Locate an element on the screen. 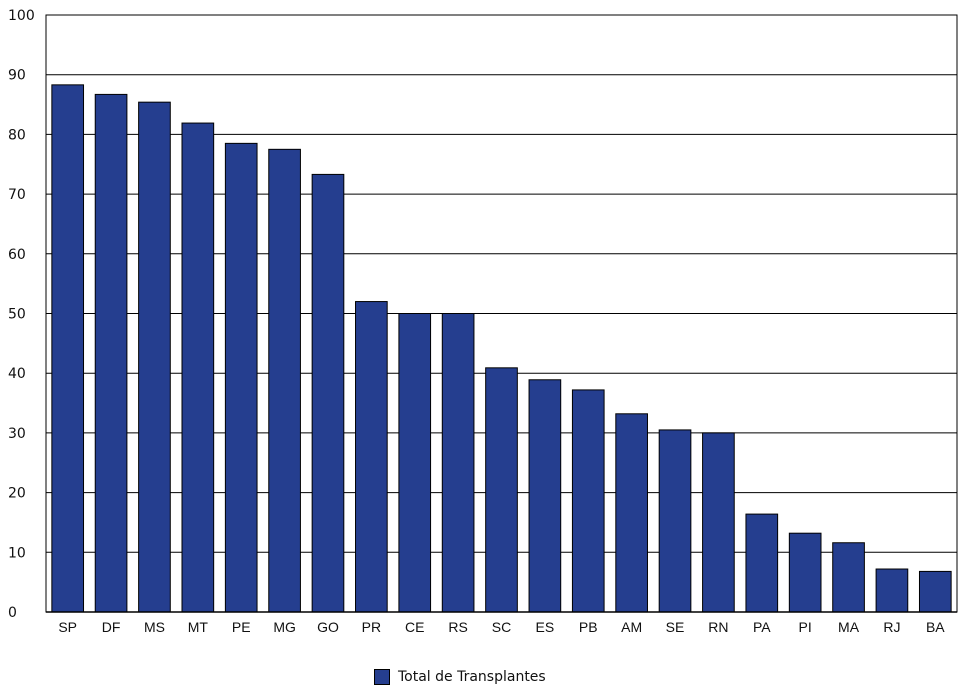 The height and width of the screenshot is (688, 959). y-tick-label: 90 is located at coordinates (17, 76).